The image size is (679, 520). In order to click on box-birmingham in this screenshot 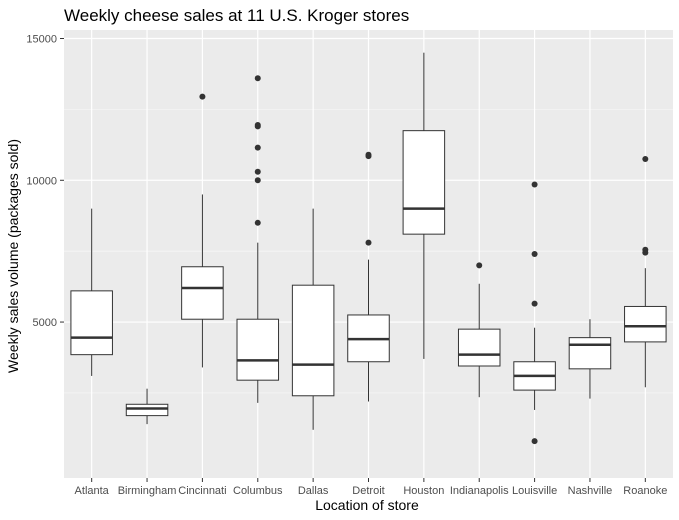, I will do `click(147, 406)`.